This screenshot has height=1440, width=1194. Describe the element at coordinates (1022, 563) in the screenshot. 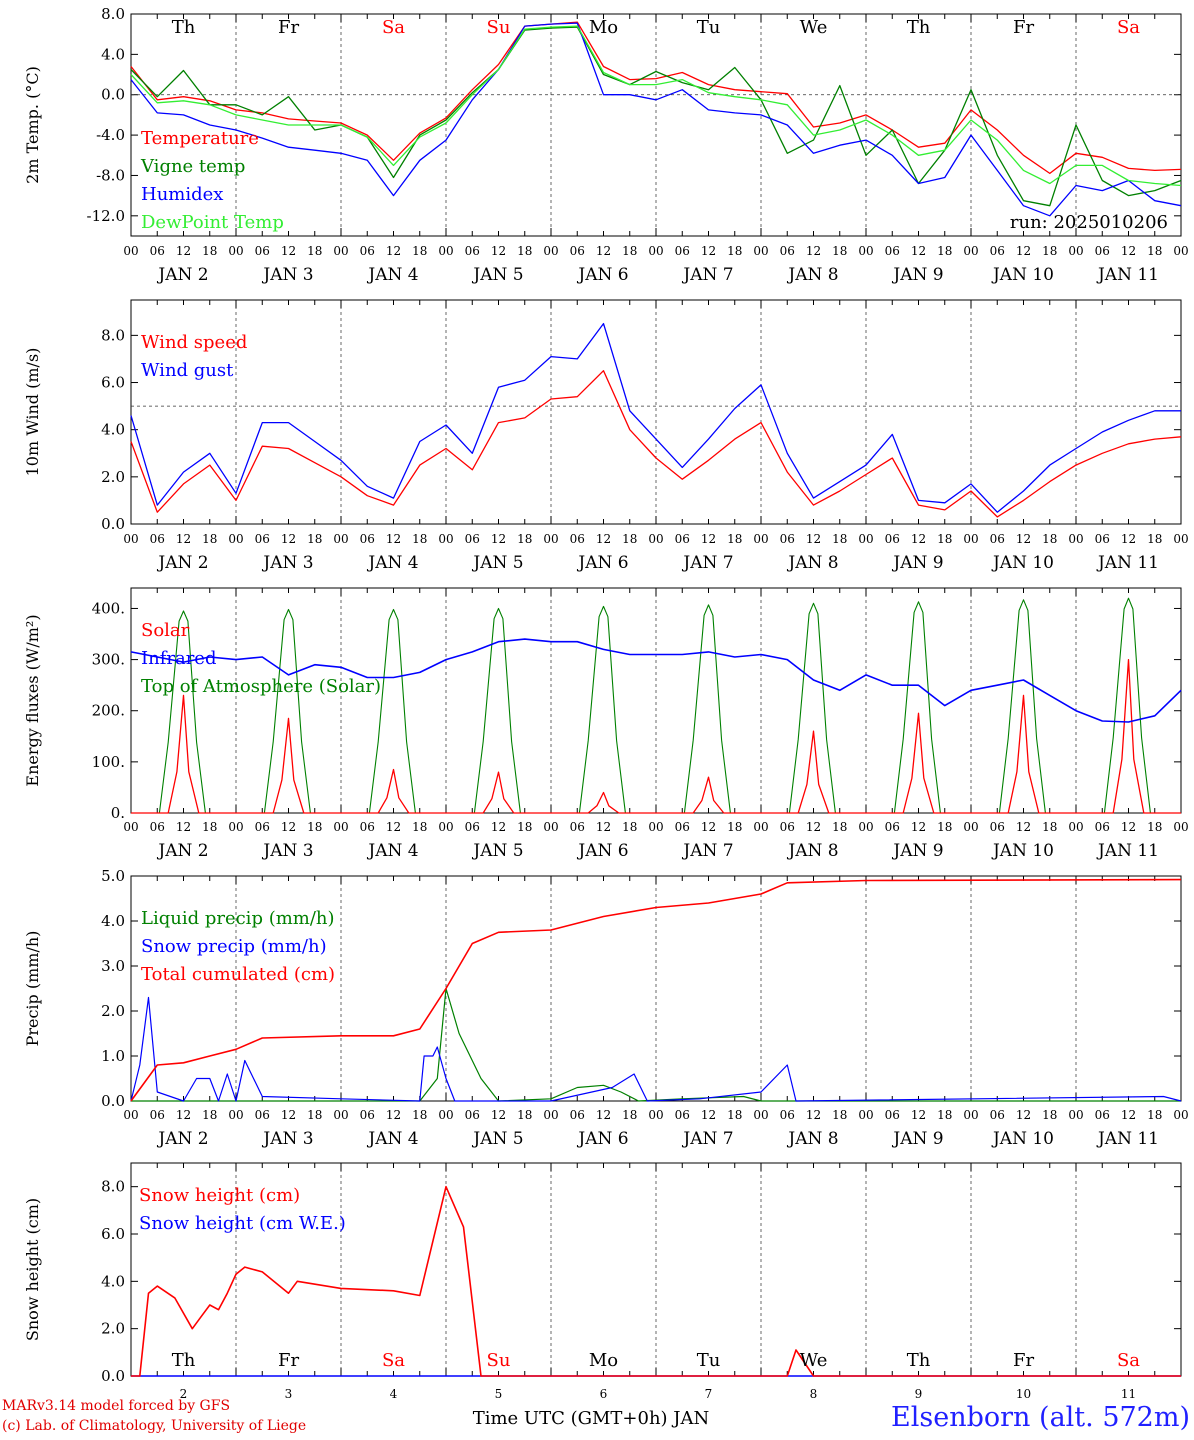

I see `date-label: JAN 10` at that location.